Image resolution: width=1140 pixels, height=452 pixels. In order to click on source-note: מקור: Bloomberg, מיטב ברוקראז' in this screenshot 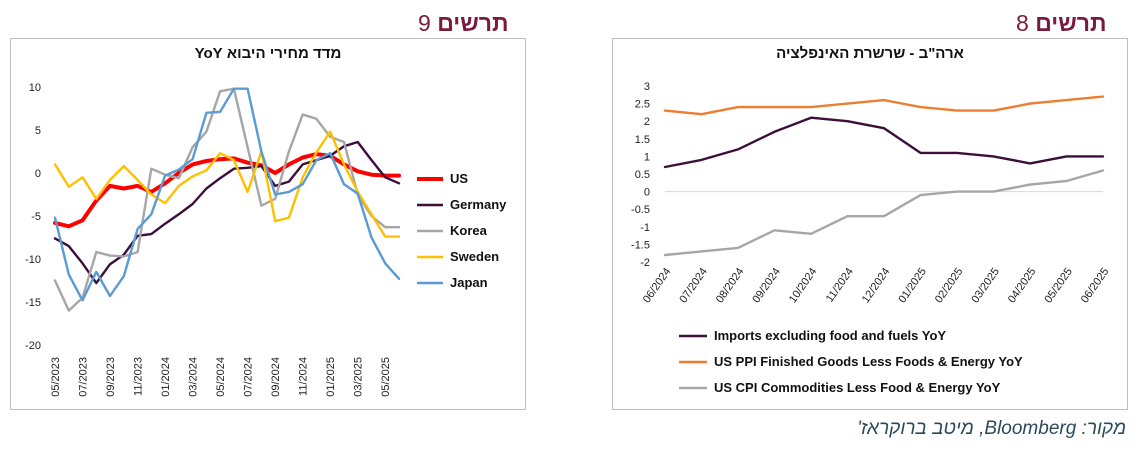, I will do `click(991, 428)`.